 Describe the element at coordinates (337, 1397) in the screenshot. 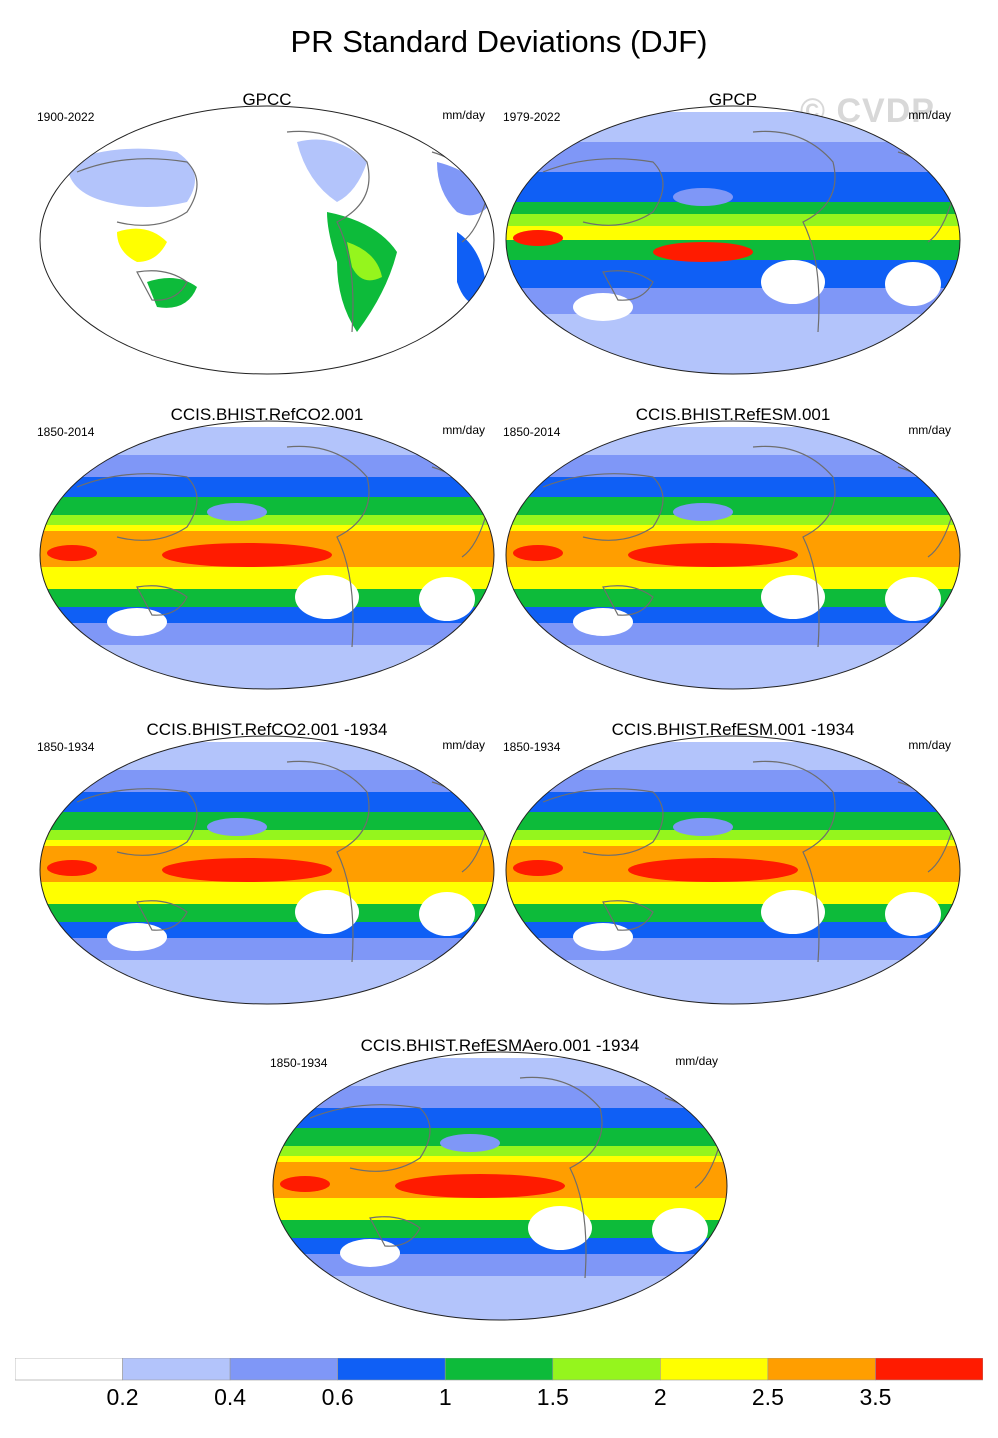

I see `colorbar-tick-label: 0.6` at that location.